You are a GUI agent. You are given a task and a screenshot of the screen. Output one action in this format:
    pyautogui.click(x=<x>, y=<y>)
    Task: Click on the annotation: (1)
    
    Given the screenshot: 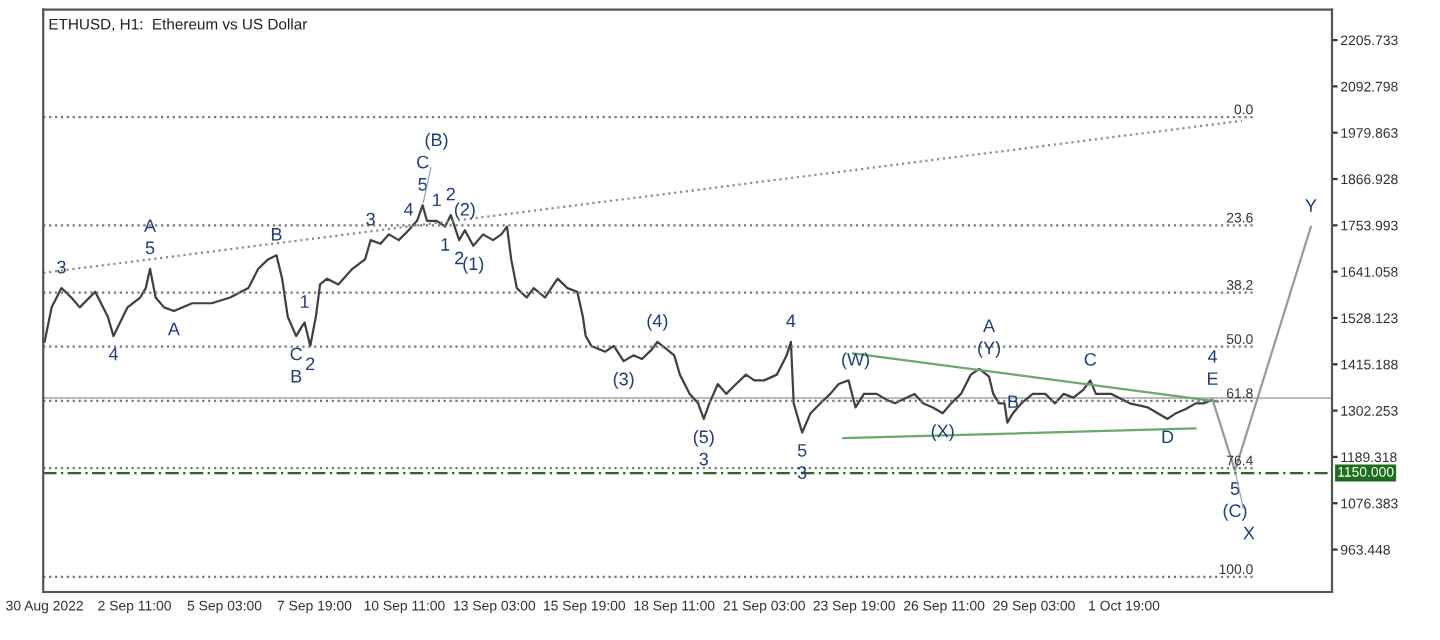 What is the action you would take?
    pyautogui.click(x=473, y=265)
    